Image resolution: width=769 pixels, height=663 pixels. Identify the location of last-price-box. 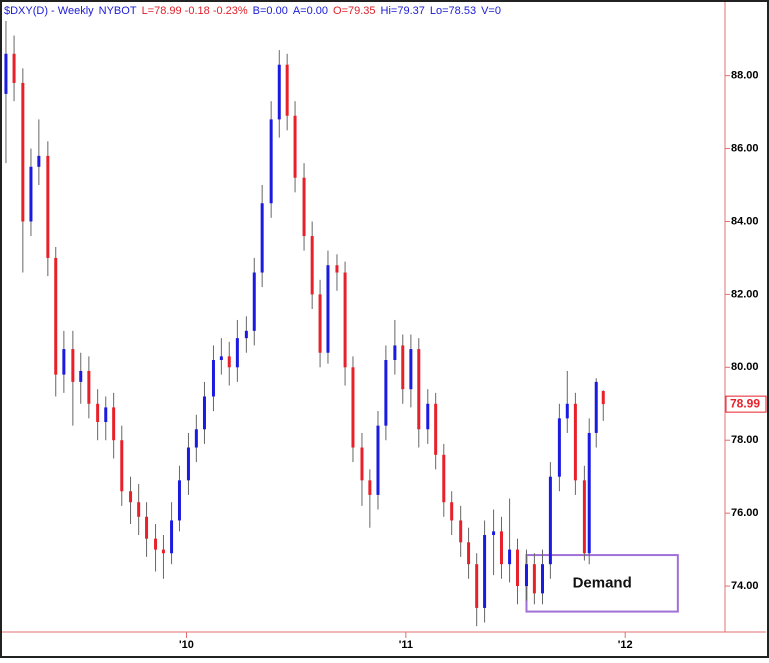
(746, 404).